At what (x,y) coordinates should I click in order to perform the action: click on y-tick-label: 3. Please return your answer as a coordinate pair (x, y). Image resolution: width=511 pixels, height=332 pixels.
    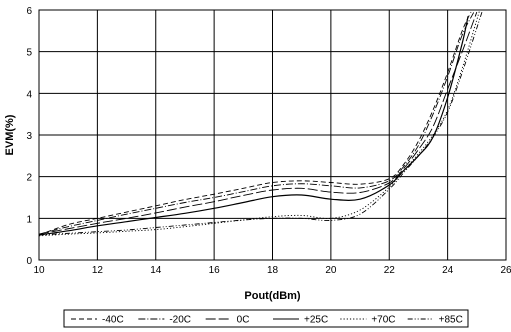
    Looking at the image, I should click on (29, 136).